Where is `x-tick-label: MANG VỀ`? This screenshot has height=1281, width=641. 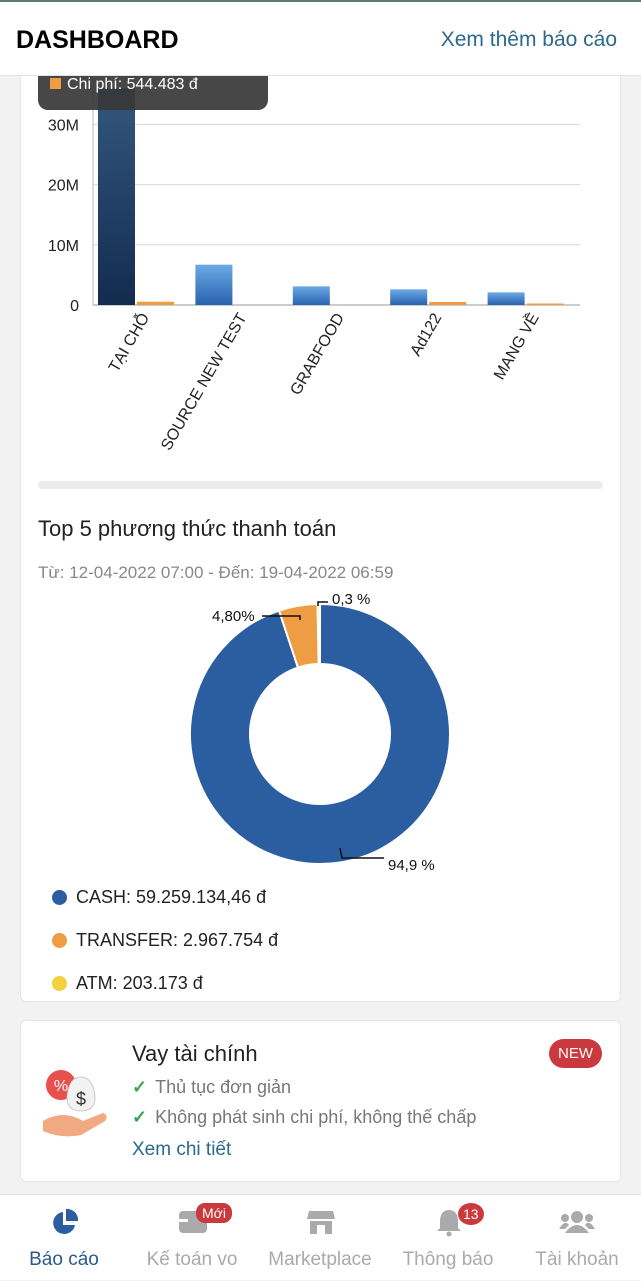 x-tick-label: MANG VỀ is located at coordinates (515, 346).